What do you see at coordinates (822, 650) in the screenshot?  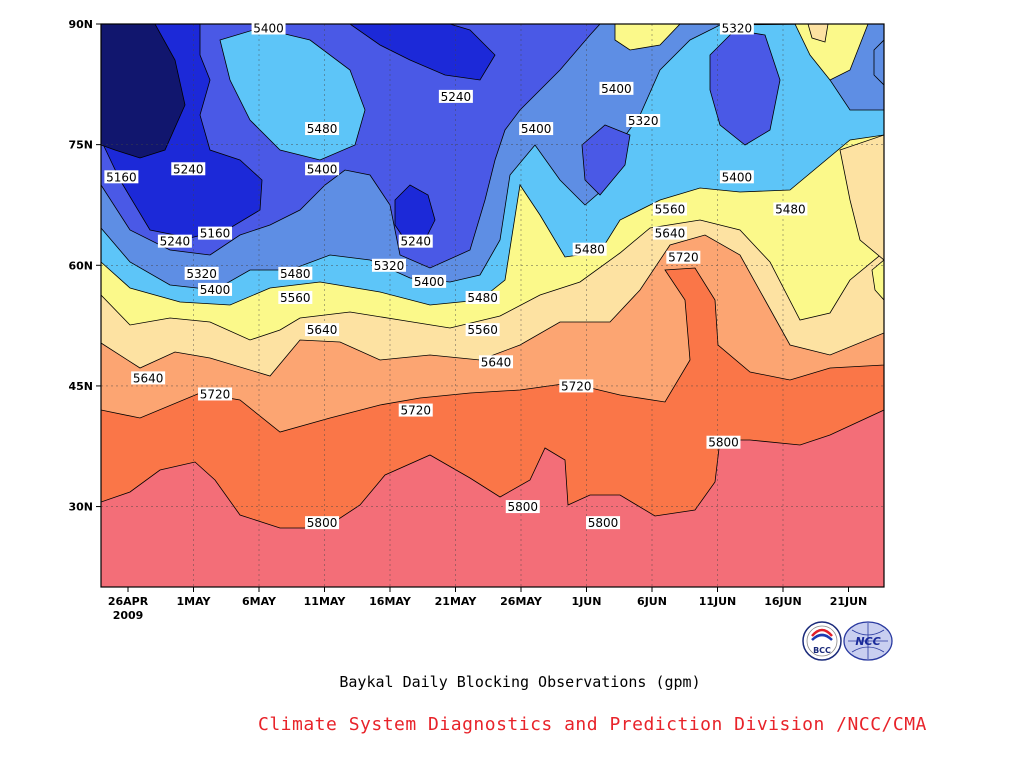 I see `bcc-logo-text: BCC` at bounding box center [822, 650].